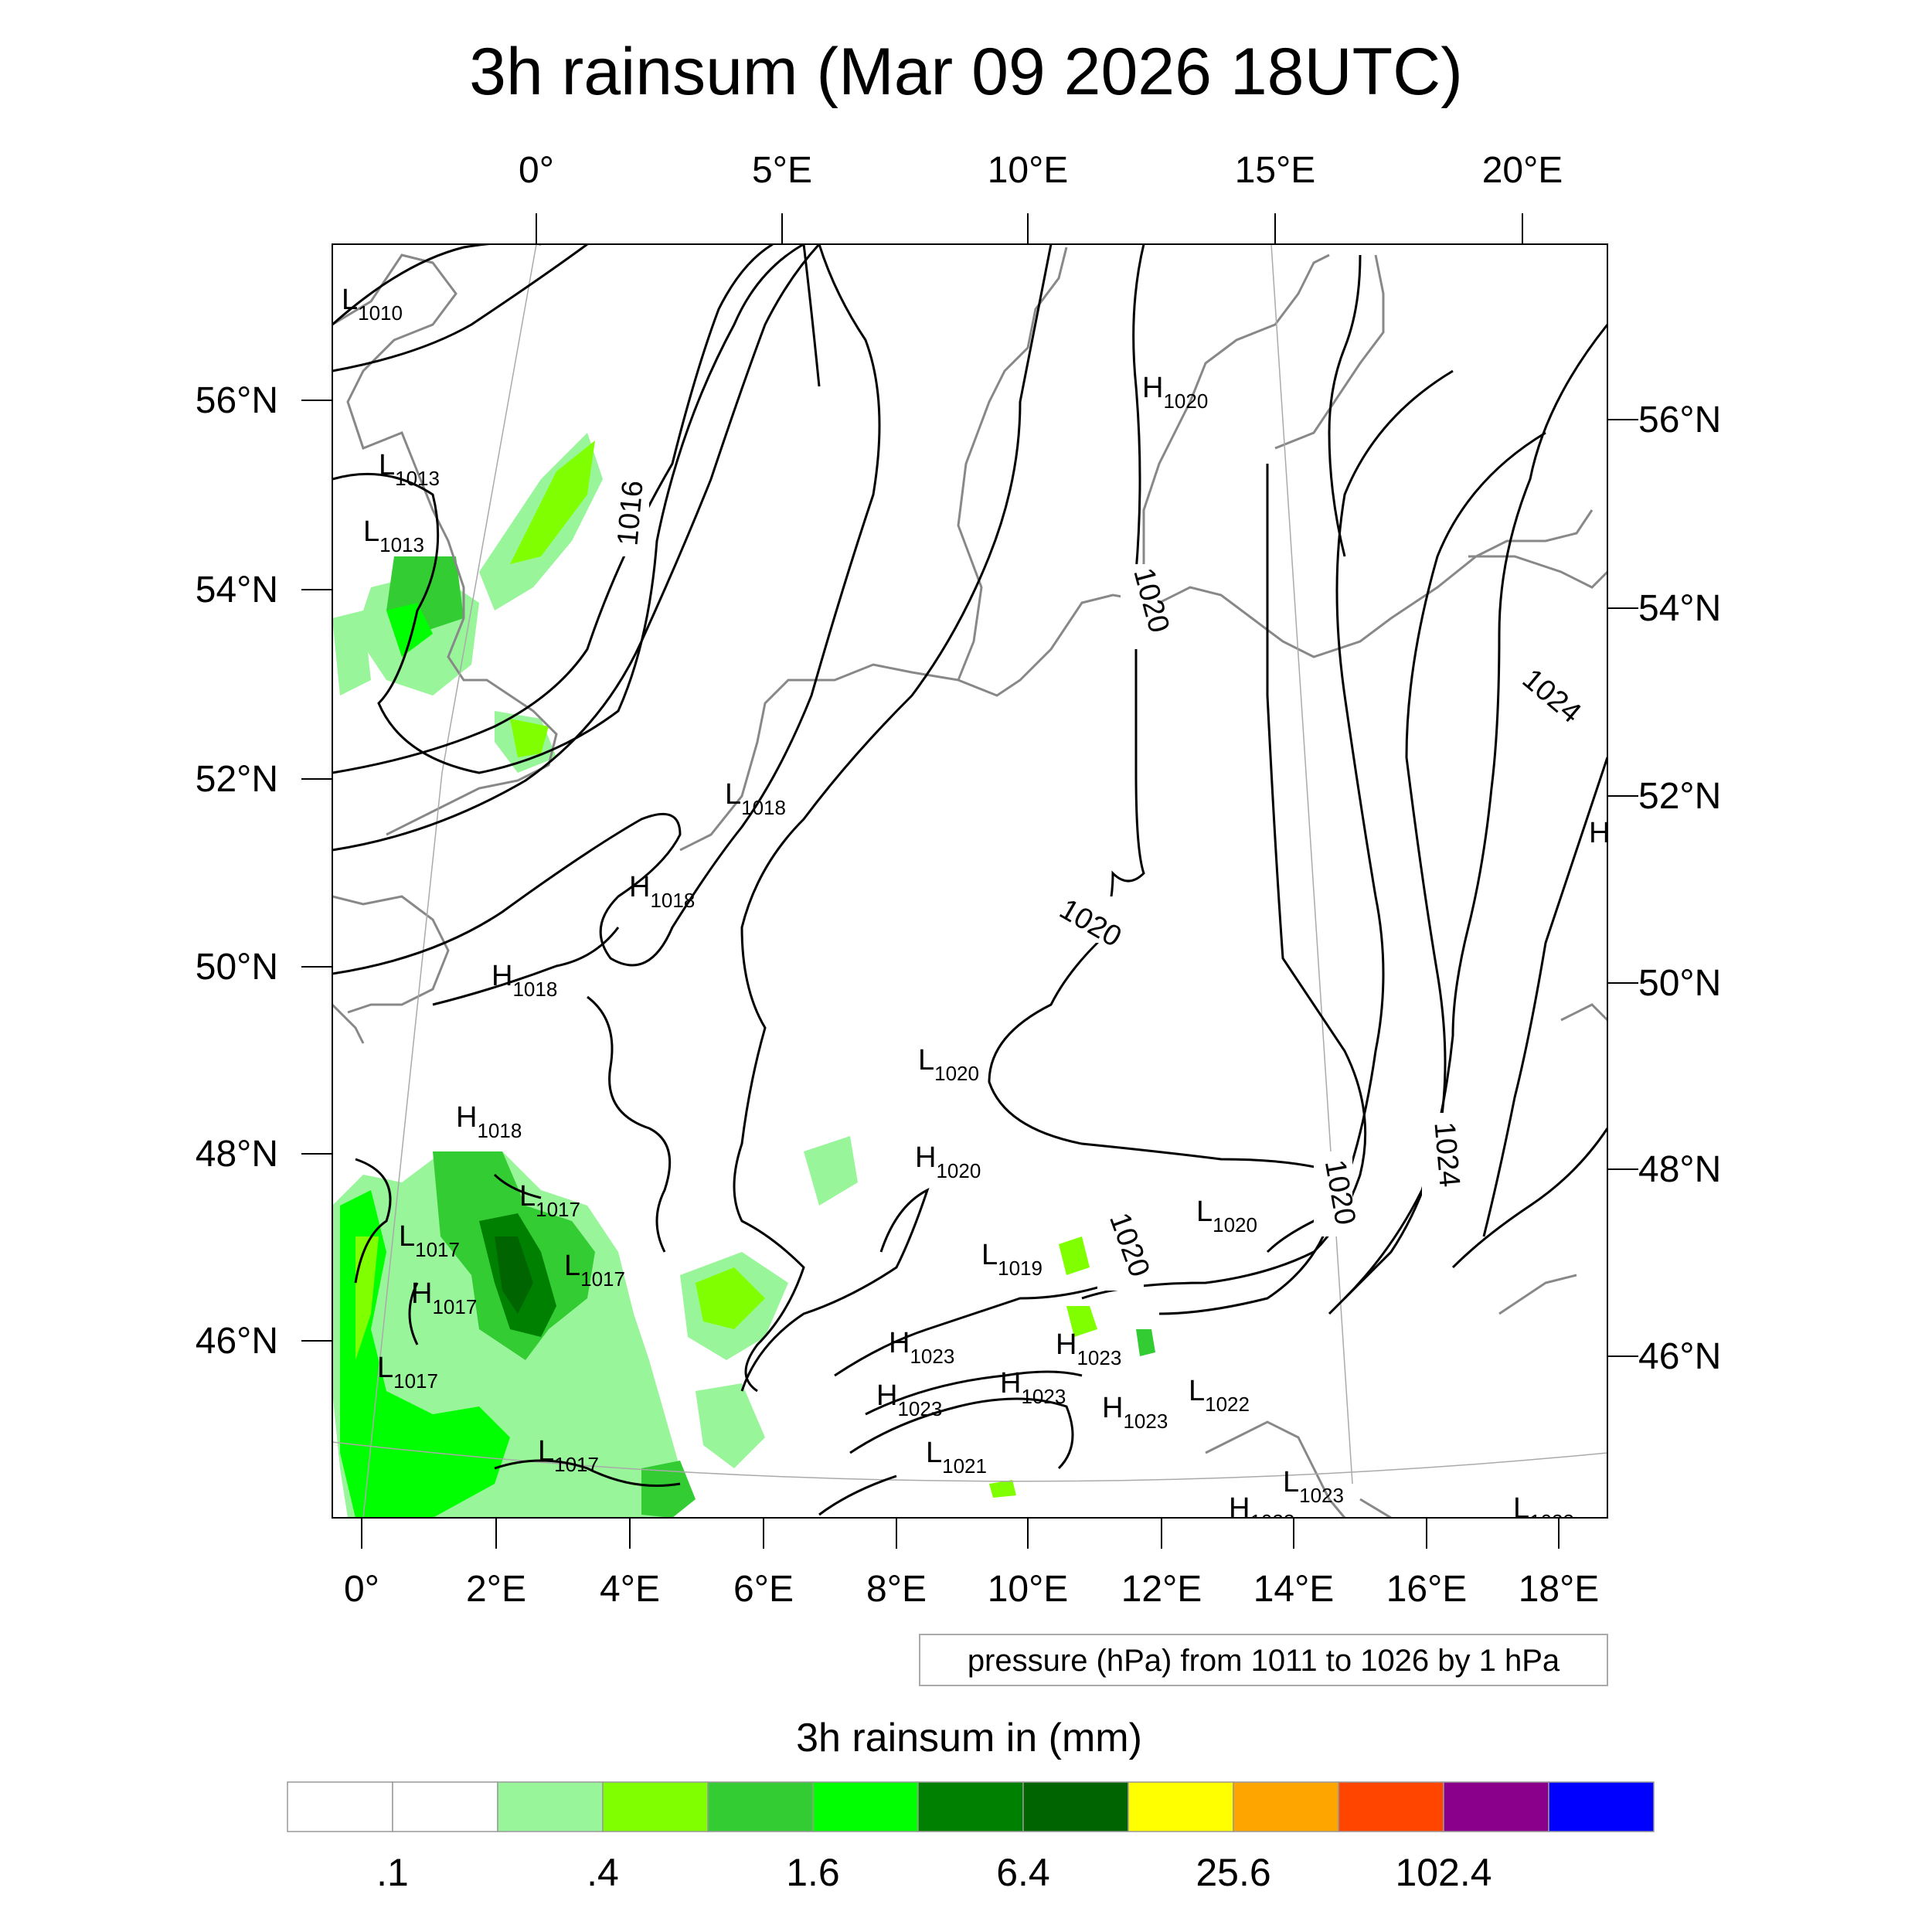 The image size is (1932, 1932). What do you see at coordinates (966, 72) in the screenshot?
I see `chart-title: 3h rainsum (Mar 09 2026 18UTC)` at bounding box center [966, 72].